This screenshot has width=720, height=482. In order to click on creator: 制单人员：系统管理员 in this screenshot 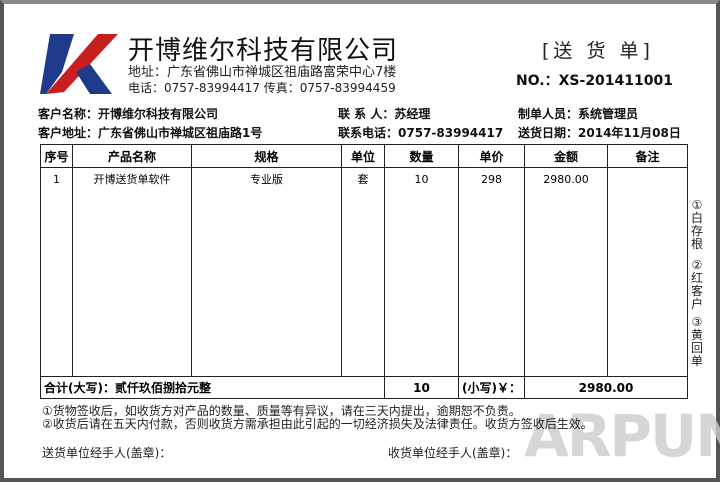, I will do `click(578, 113)`.